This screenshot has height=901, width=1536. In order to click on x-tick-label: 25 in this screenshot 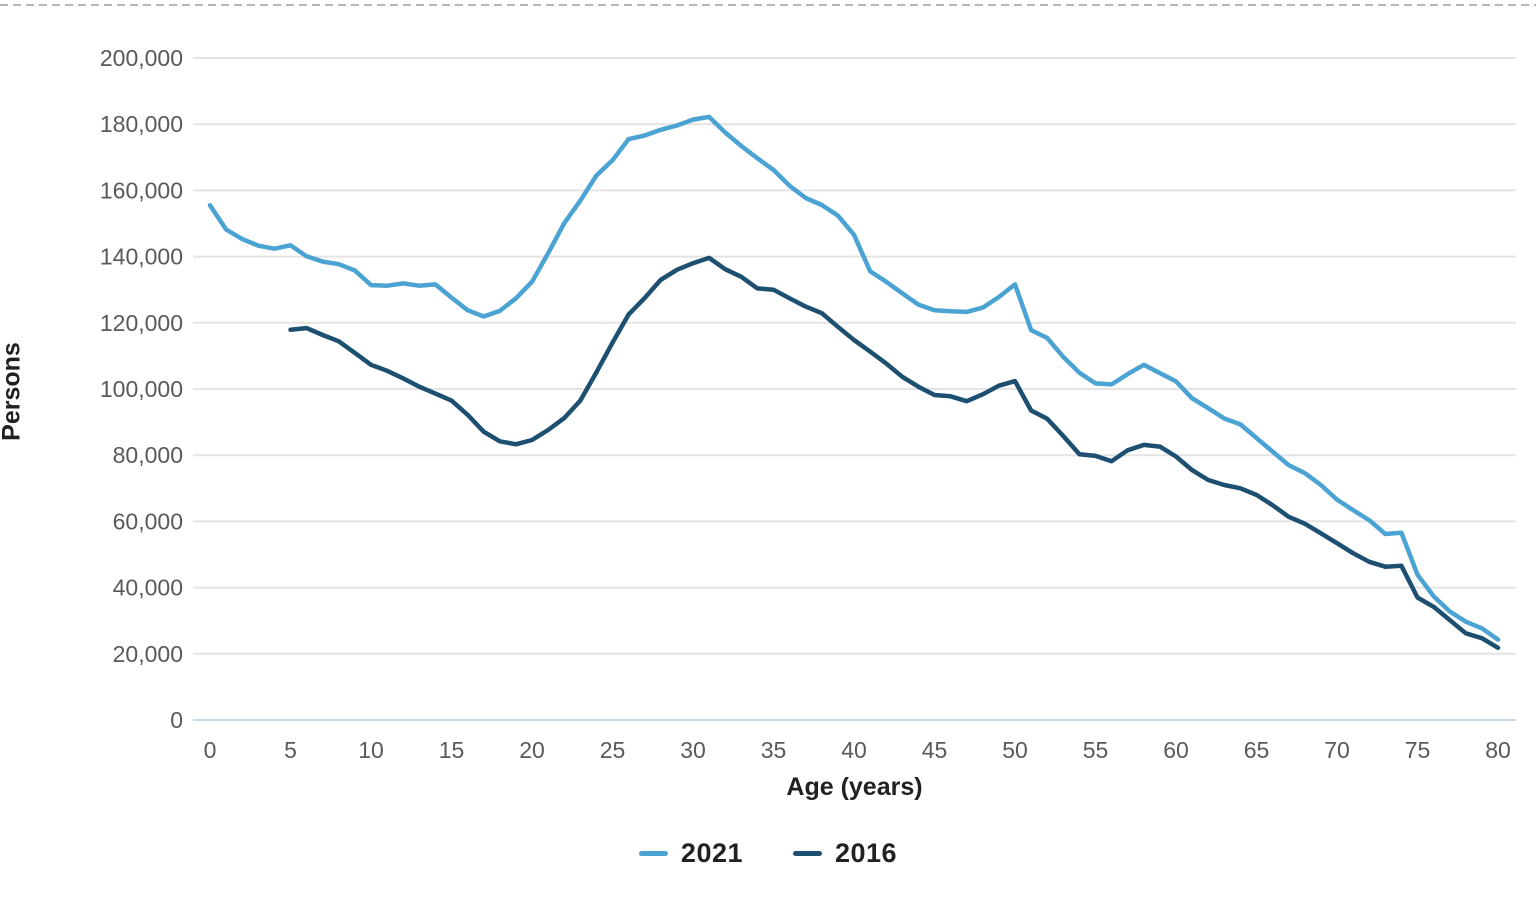, I will do `click(613, 750)`.